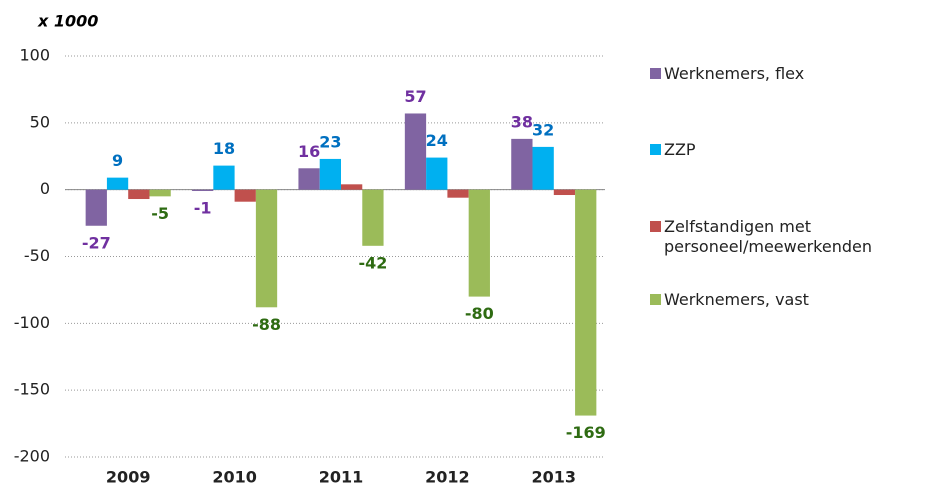 The width and height of the screenshot is (939, 492). Describe the element at coordinates (372, 262) in the screenshot. I see `data-label: -42` at that location.